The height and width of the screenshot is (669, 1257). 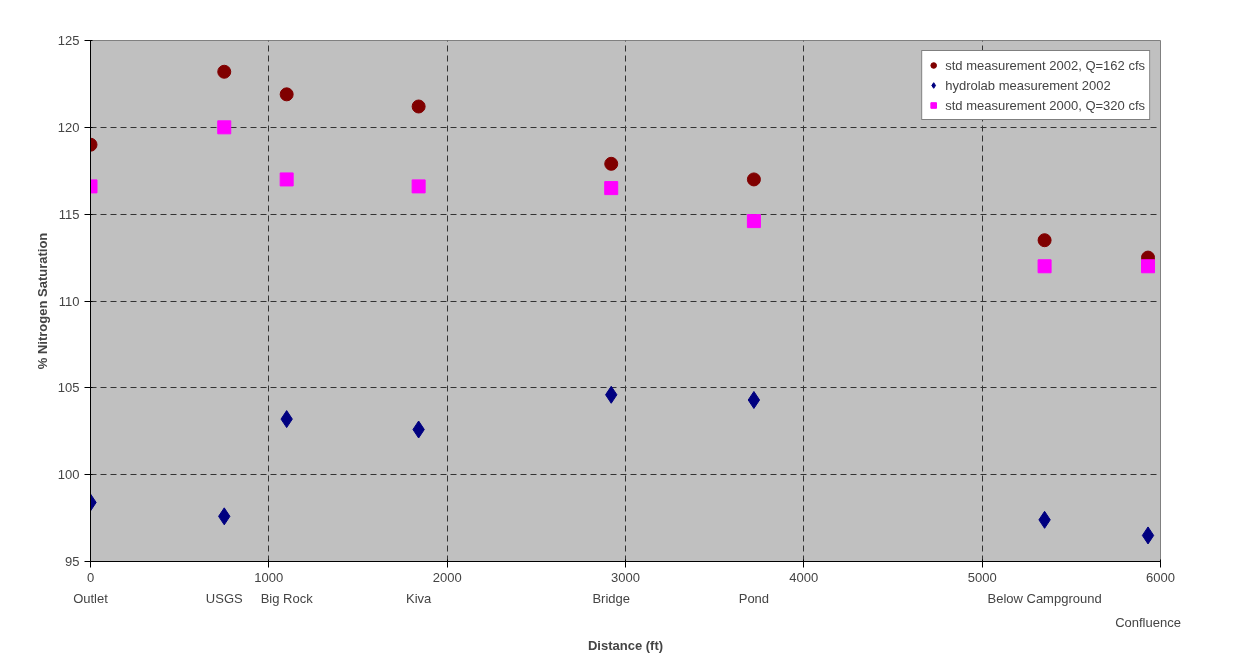 I want to click on text: Big Rock, so click(x=287, y=598).